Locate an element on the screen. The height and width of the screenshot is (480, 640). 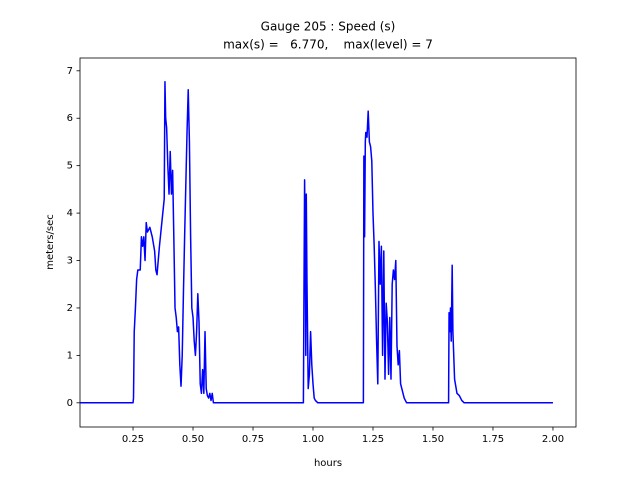
y-tick-label: 7 is located at coordinates (70, 71).